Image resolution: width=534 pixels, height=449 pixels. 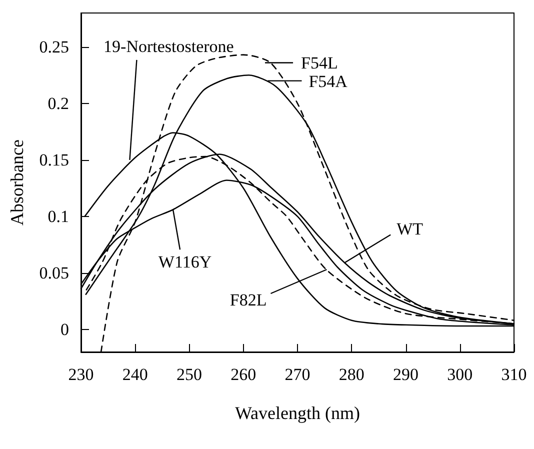 What do you see at coordinates (189, 374) in the screenshot?
I see `x-tick-label: 250` at bounding box center [189, 374].